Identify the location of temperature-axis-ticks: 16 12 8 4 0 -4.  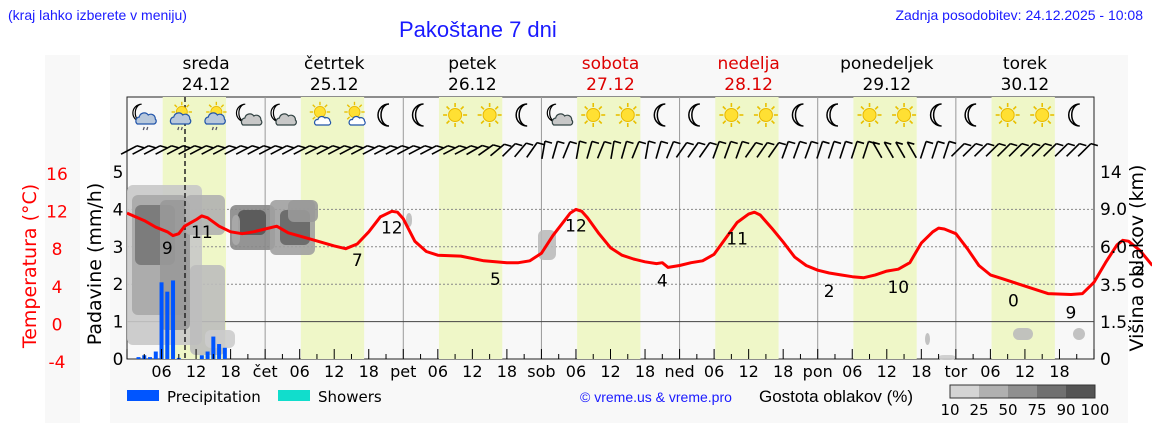
(57, 269).